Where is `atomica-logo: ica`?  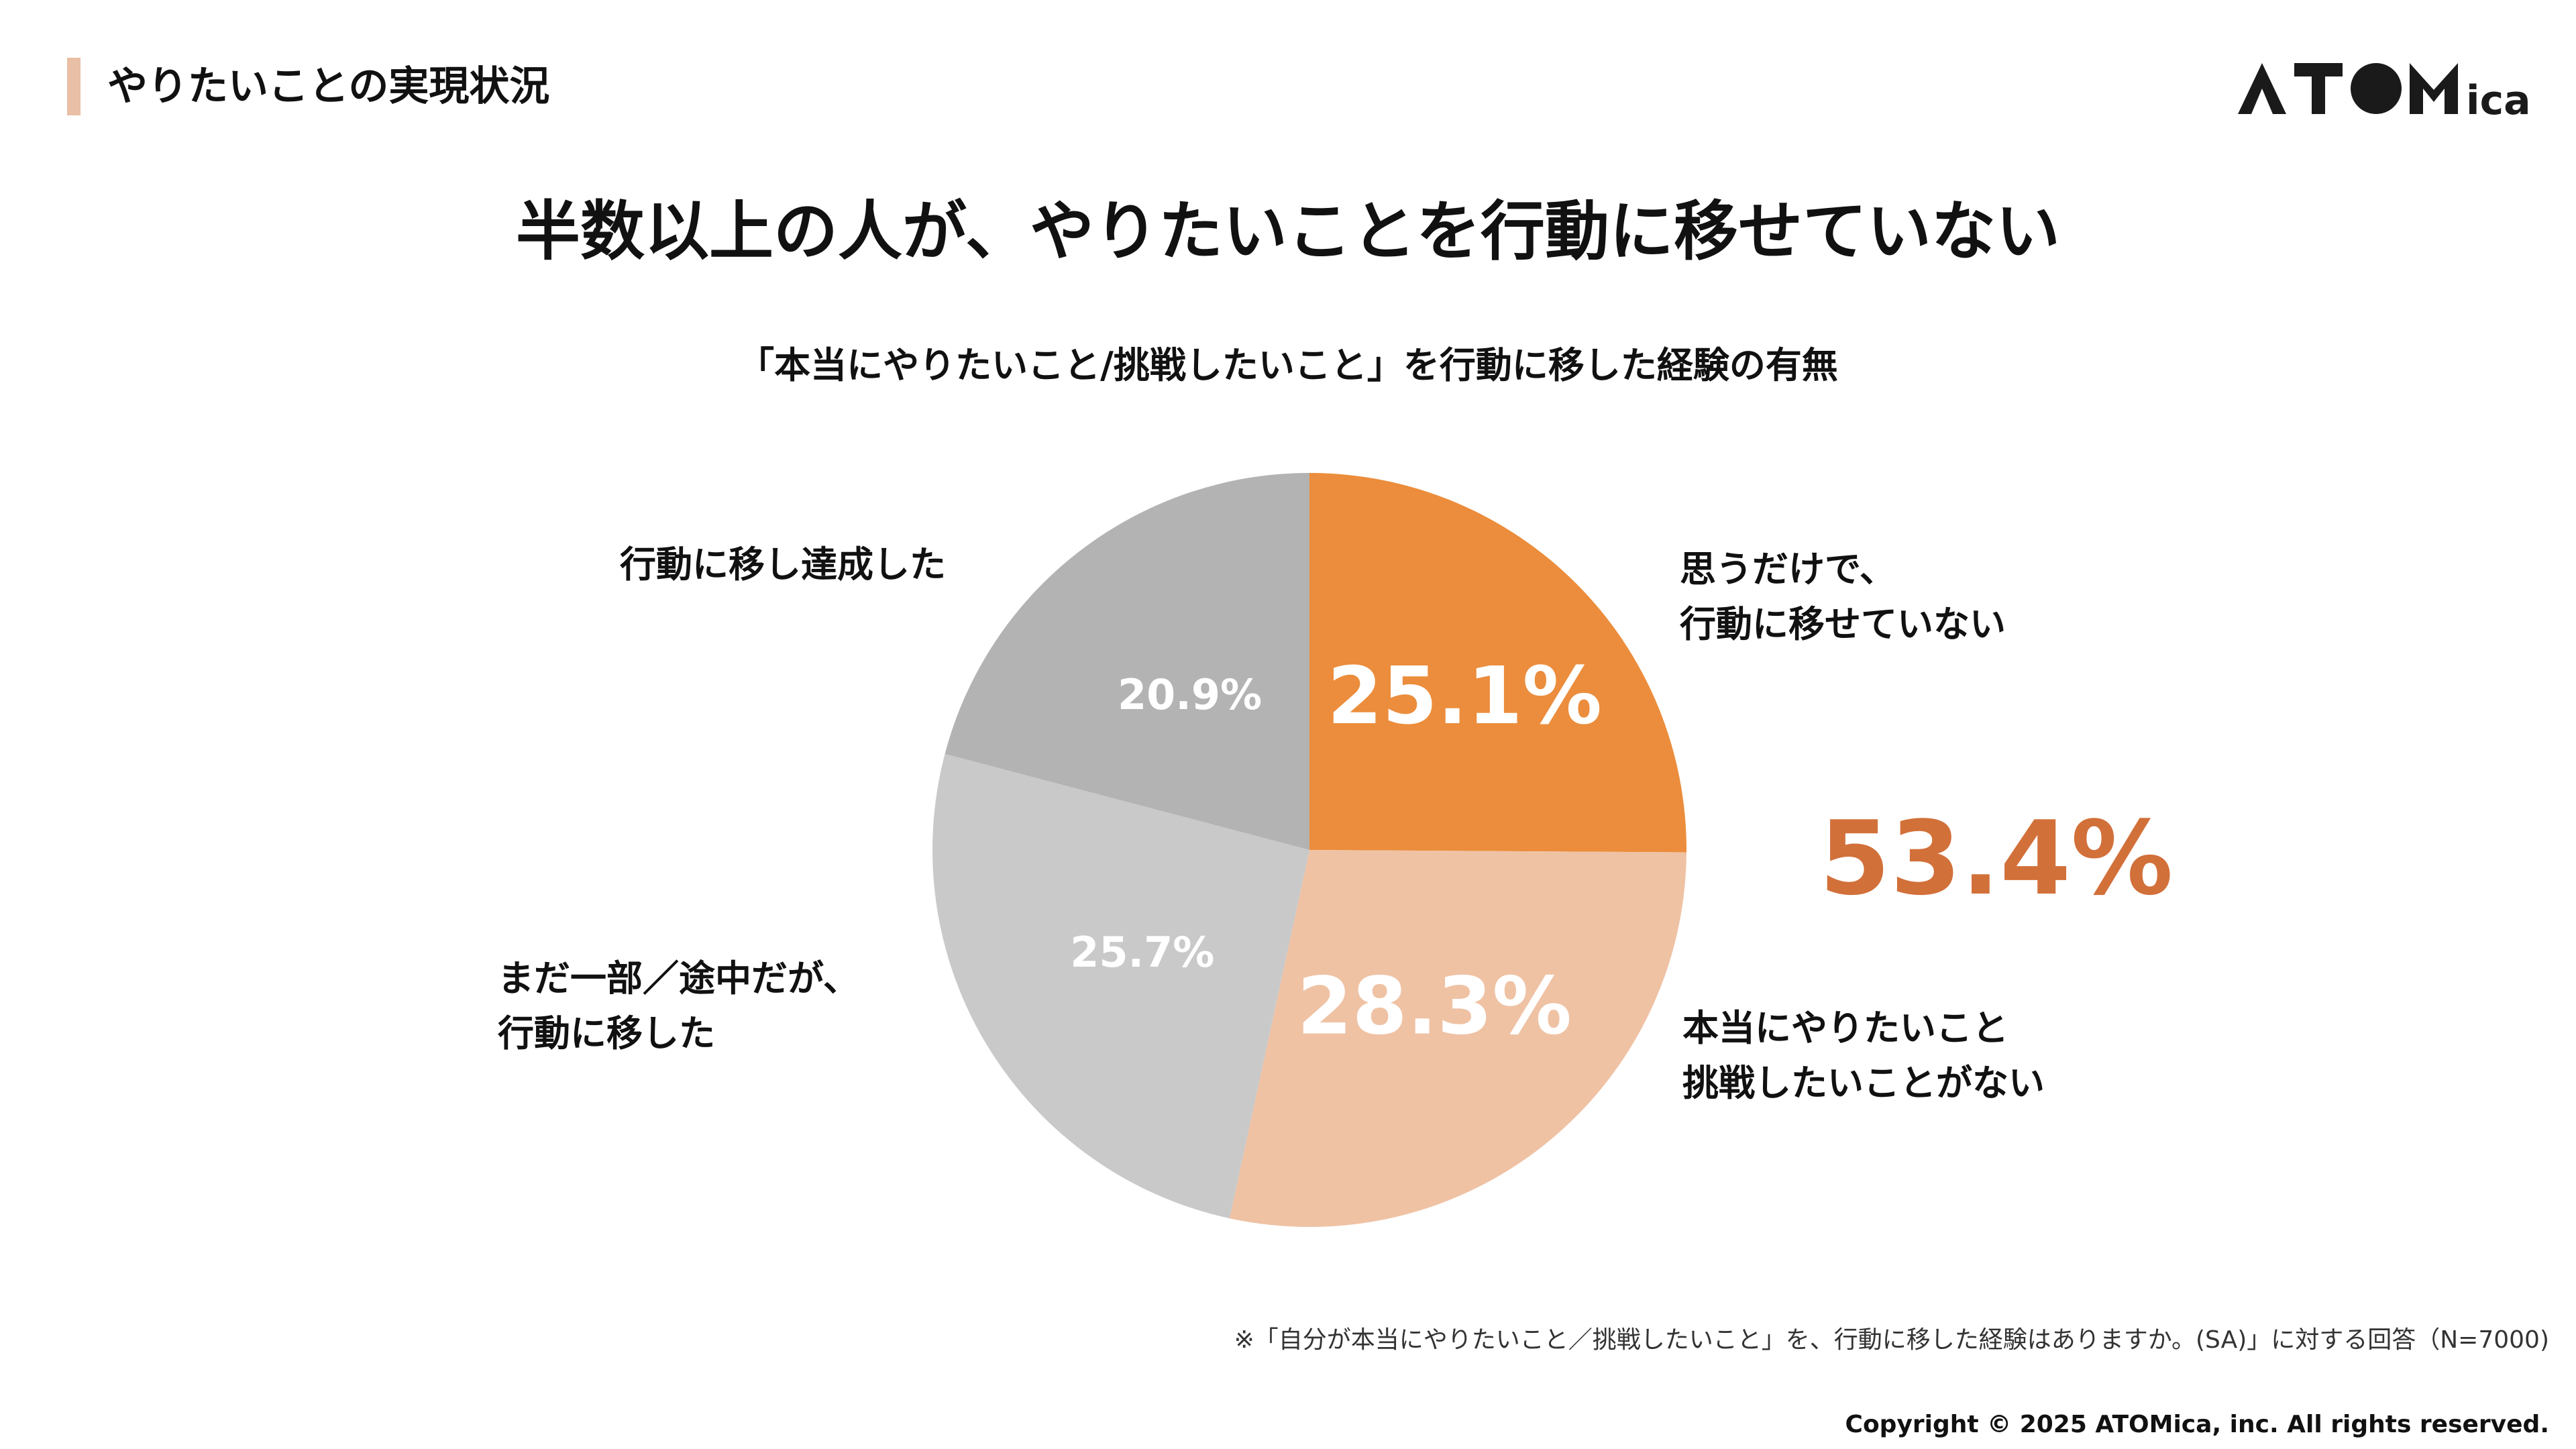 atomica-logo: ica is located at coordinates (2392, 89).